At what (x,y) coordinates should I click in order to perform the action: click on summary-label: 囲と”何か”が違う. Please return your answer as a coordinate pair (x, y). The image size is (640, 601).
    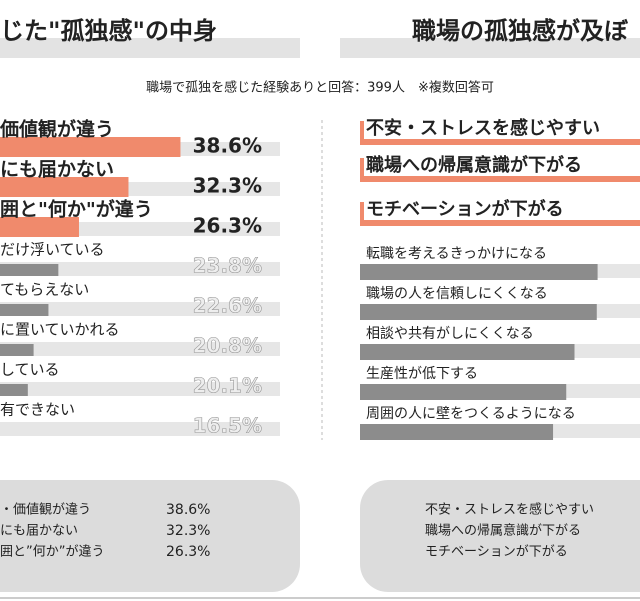
    Looking at the image, I should click on (52, 552).